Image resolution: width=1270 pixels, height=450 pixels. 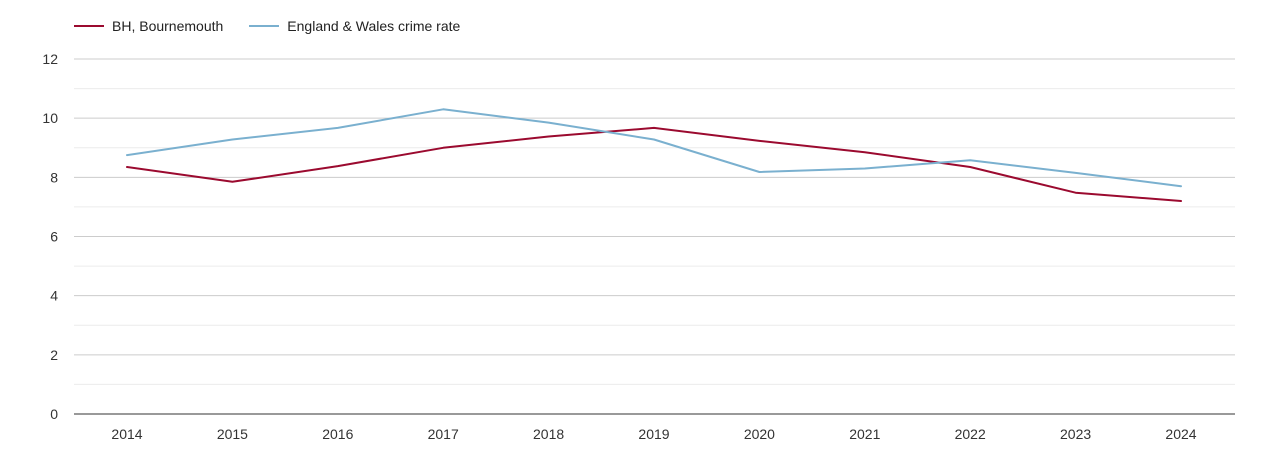 I want to click on x-tick-label: 2024, so click(x=1180, y=434).